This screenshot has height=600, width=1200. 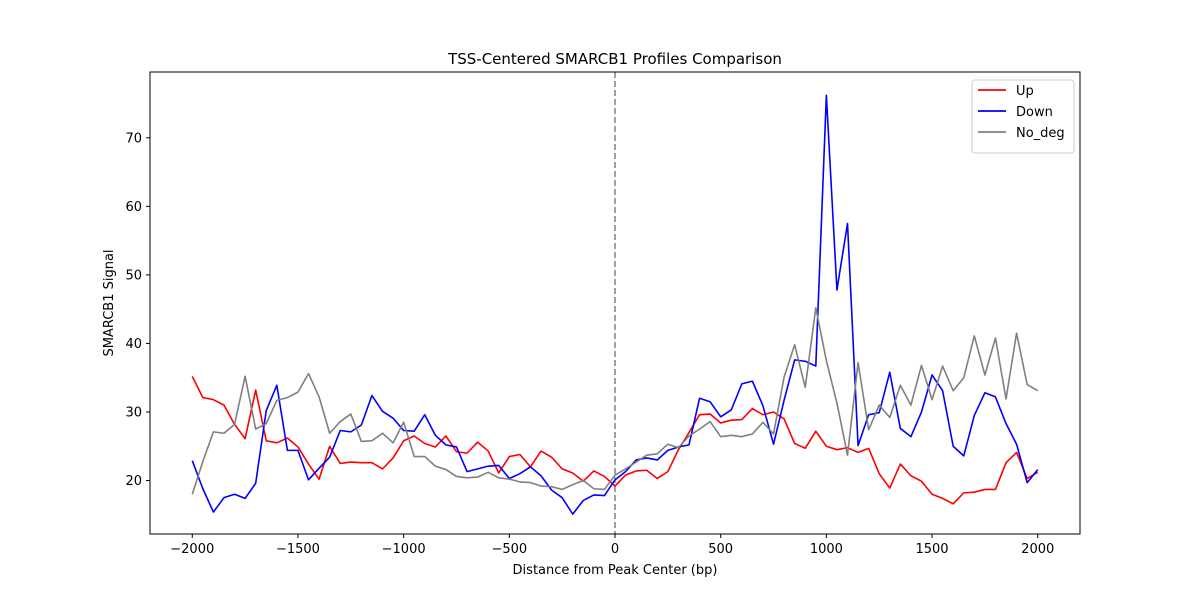 What do you see at coordinates (1025, 91) in the screenshot?
I see `legend-label: Up` at bounding box center [1025, 91].